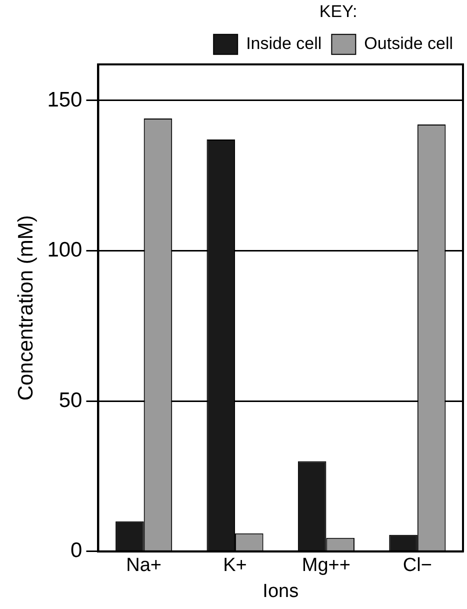 This screenshot has width=467, height=609. What do you see at coordinates (64, 250) in the screenshot?
I see `y-tick-label: 100` at bounding box center [64, 250].